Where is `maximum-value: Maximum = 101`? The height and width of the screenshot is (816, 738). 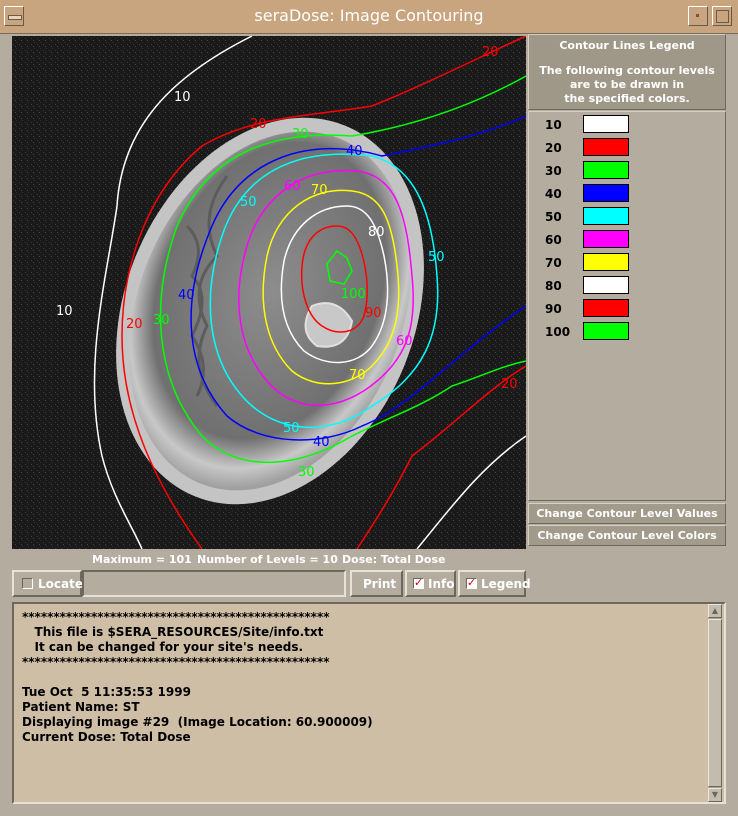 maximum-value: Maximum = 101 is located at coordinates (142, 559).